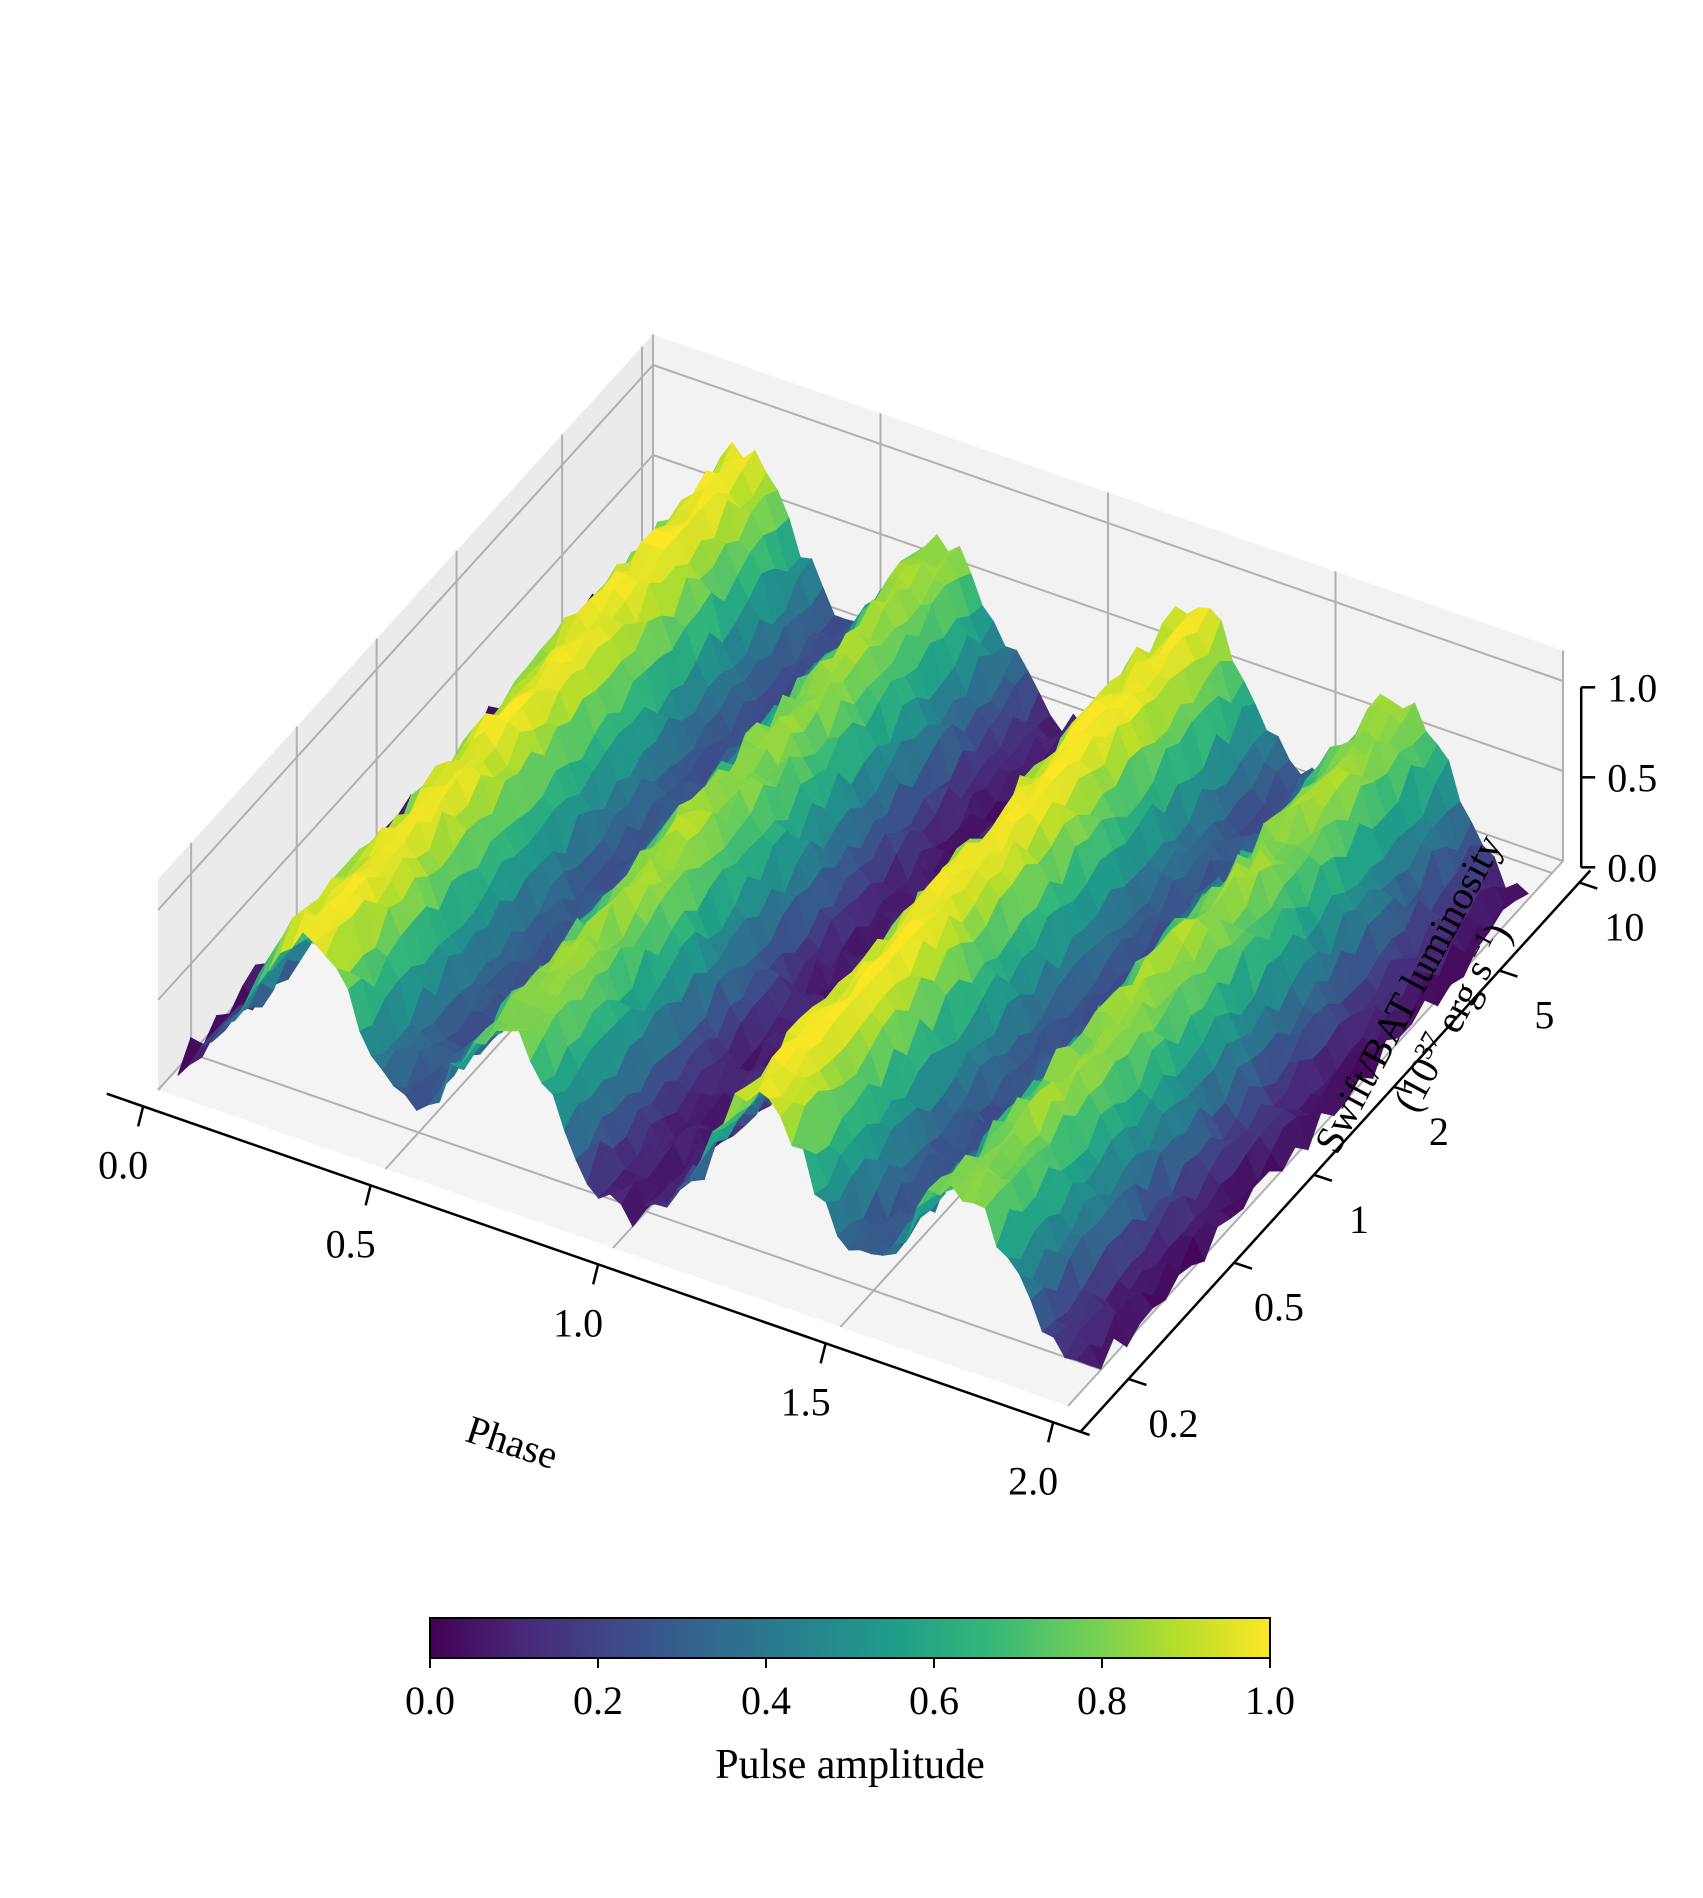  I want to click on luminosity-tick-label: 5, so click(1544, 1015).